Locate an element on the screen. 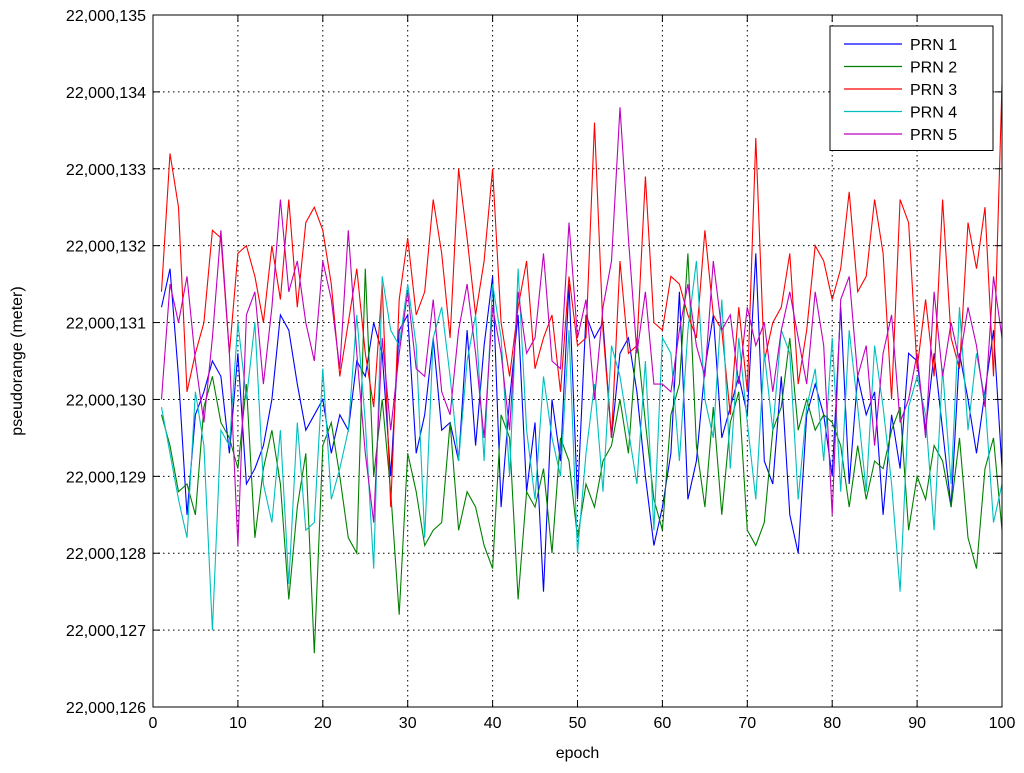 The image size is (1024, 773). legend: PRN 1 PRN 2 PRN 3 PRN 4 PRN 5 is located at coordinates (911, 88).